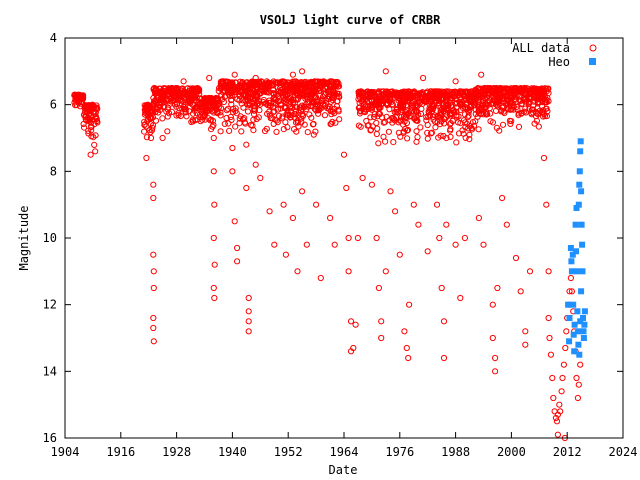 Image resolution: width=640 pixels, height=480 pixels. I want to click on y-axis-label: Magnitude, so click(24, 237).